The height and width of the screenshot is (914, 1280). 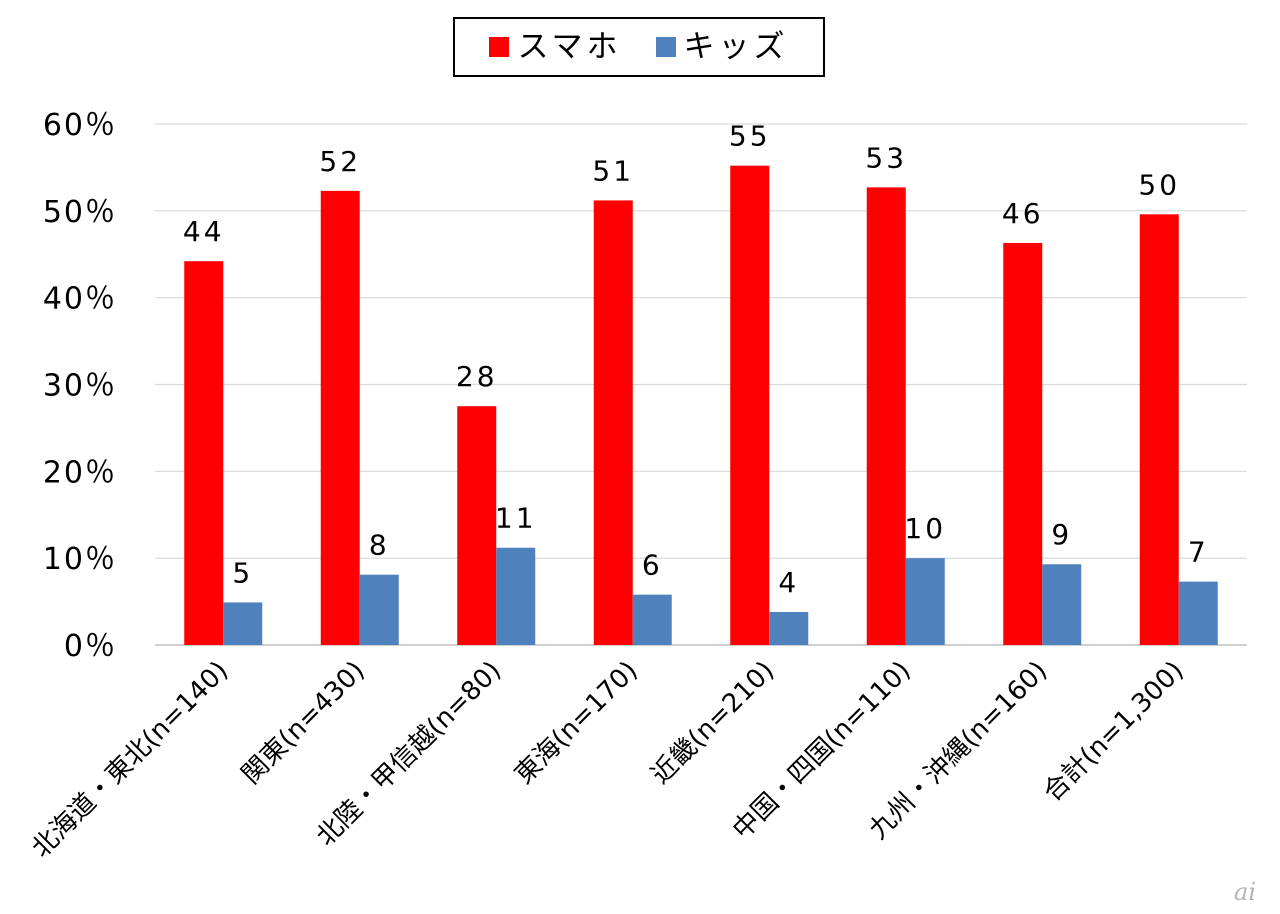 I want to click on y-axis-ticks: 0％ 10％ 20％ 30％ 40％ 50％ 60％, so click(x=80, y=386).